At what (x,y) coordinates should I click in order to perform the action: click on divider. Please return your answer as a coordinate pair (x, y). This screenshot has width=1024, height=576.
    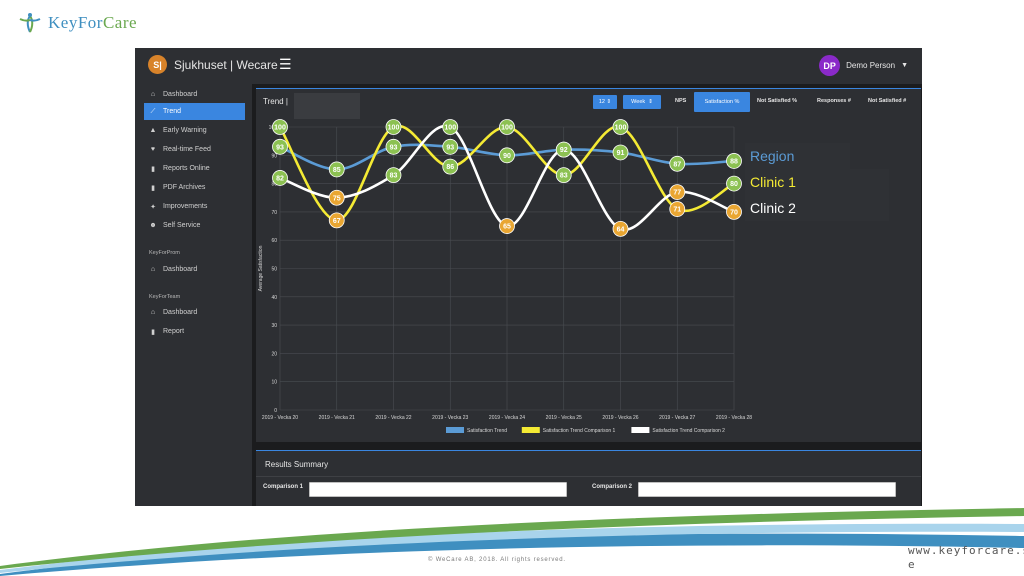
    Looking at the image, I should click on (588, 476).